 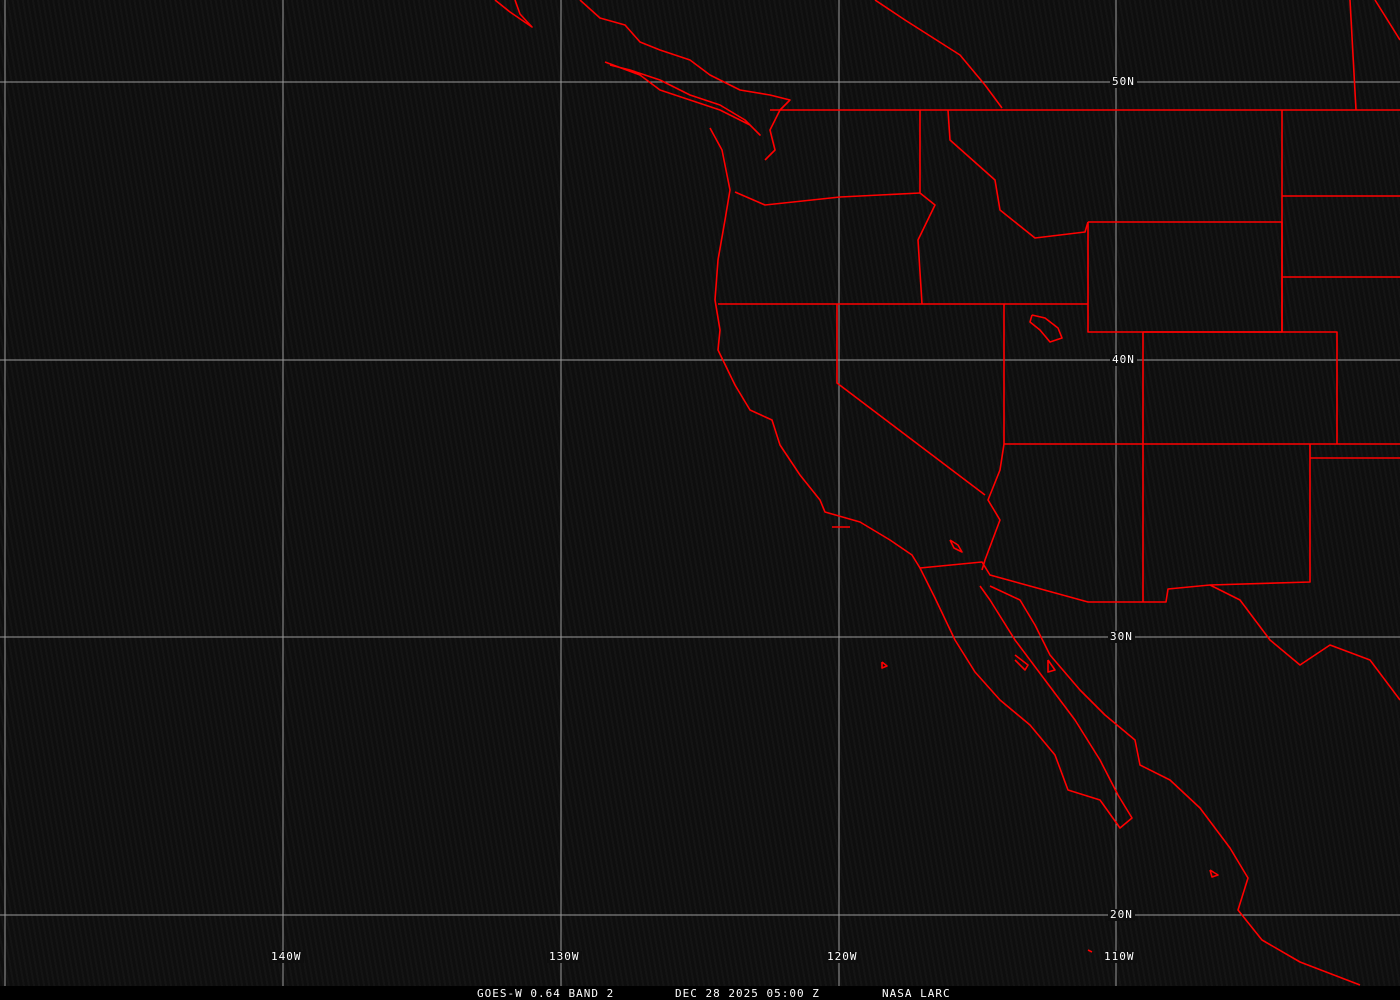 What do you see at coordinates (956, 546) in the screenshot?
I see `salton-sea` at bounding box center [956, 546].